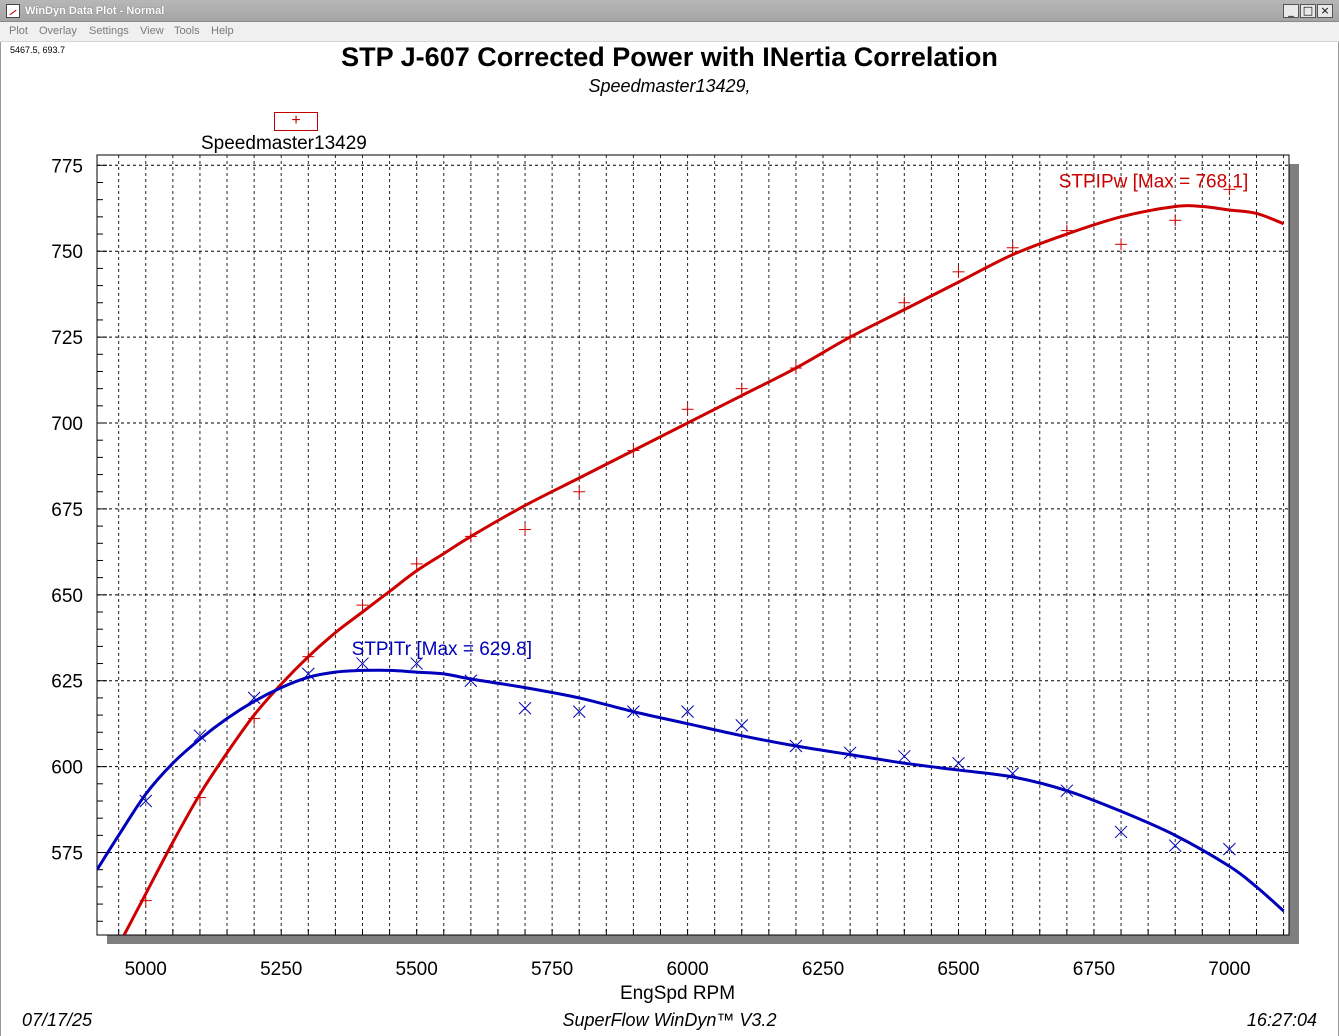 The height and width of the screenshot is (1036, 1339). Describe the element at coordinates (823, 969) in the screenshot. I see `x-tick-label: 6250` at that location.